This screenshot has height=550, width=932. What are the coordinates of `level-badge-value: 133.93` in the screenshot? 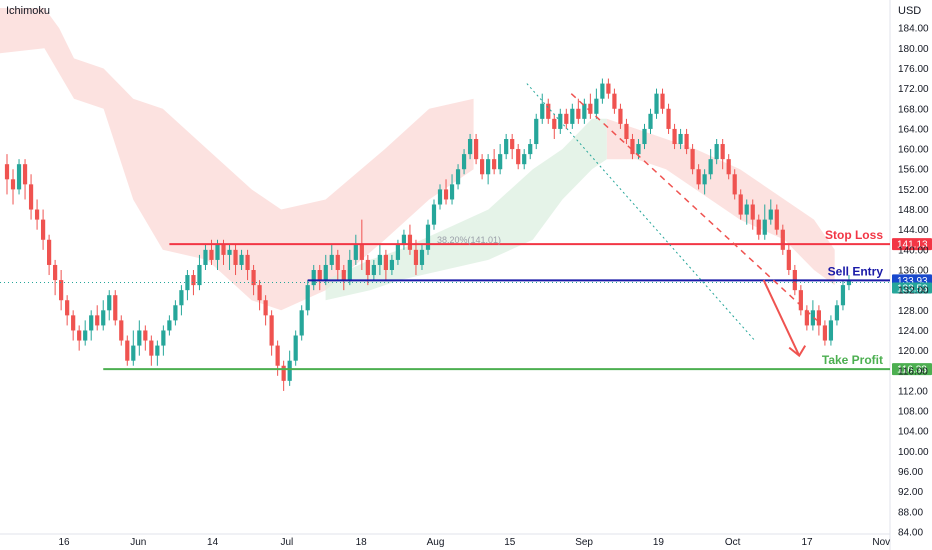 It's located at (912, 281).